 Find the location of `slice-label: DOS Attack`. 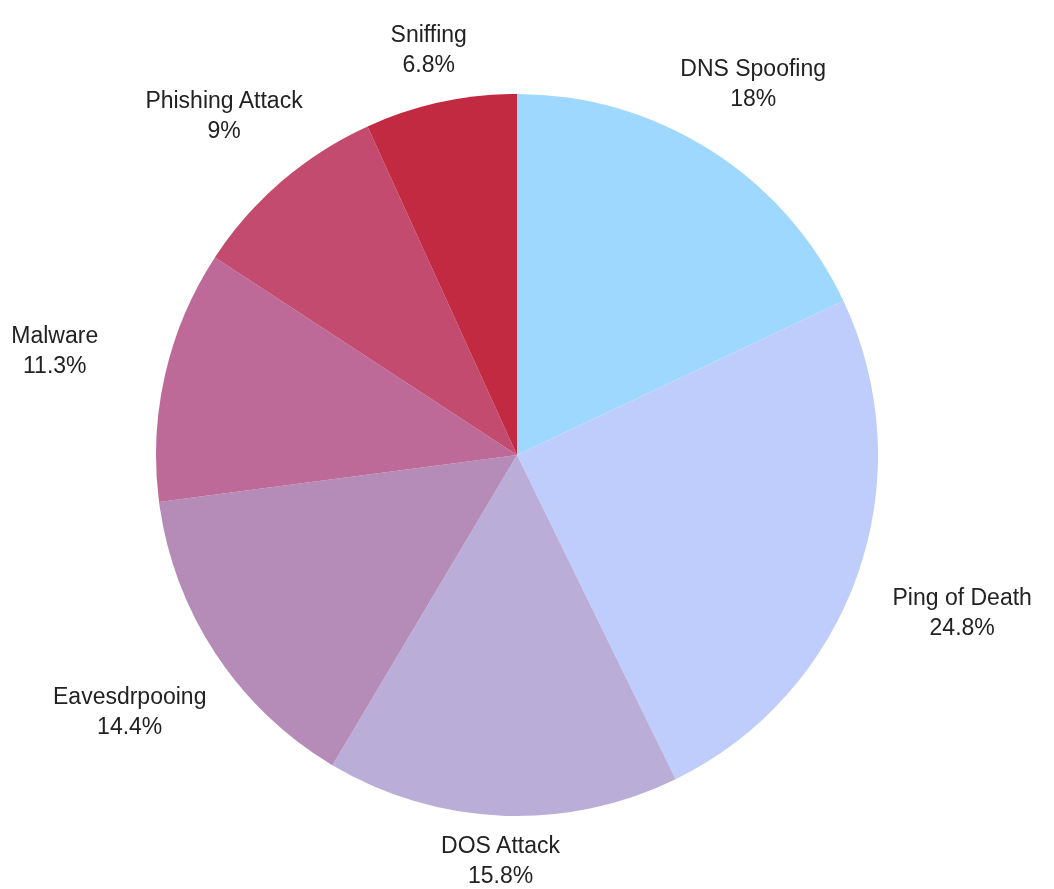

slice-label: DOS Attack is located at coordinates (501, 844).